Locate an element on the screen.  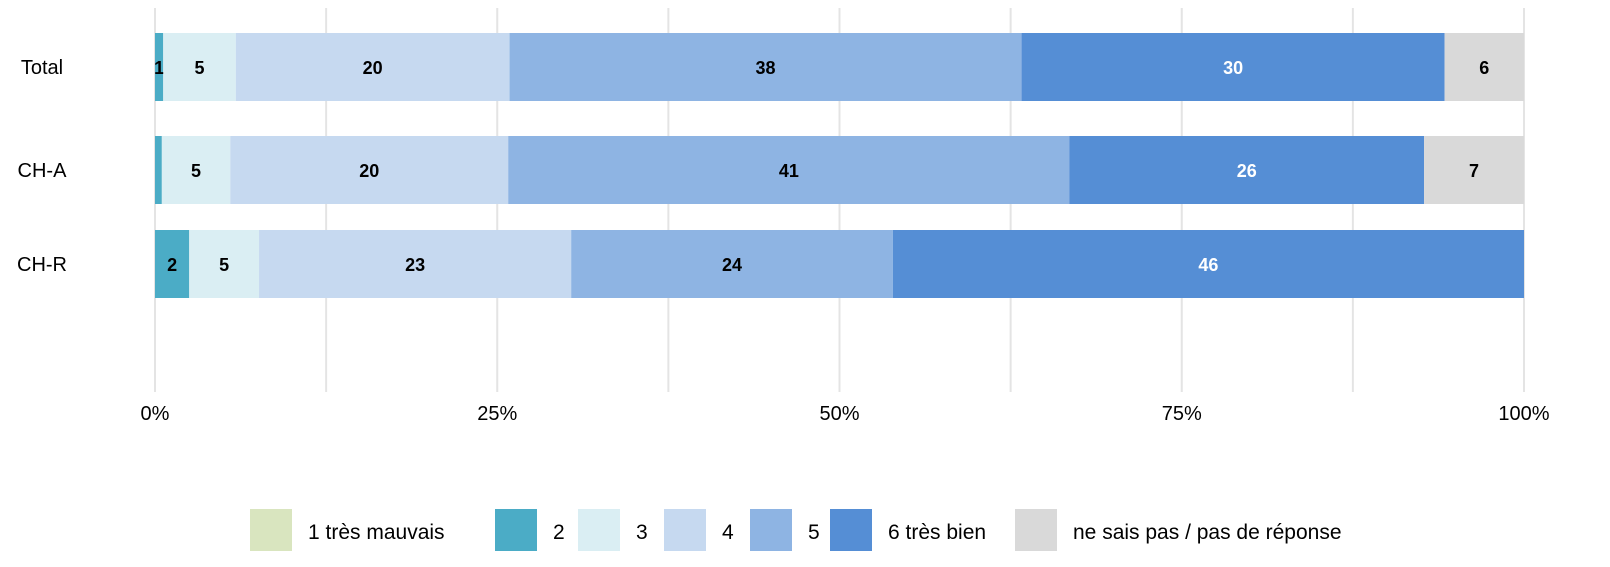
category-label: CH-R is located at coordinates (42, 265).